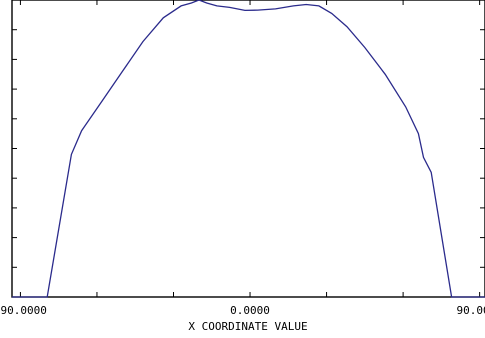 Image resolution: width=485 pixels, height=338 pixels. Describe the element at coordinates (470, 310) in the screenshot. I see `x-tick-label: 90.0000` at that location.